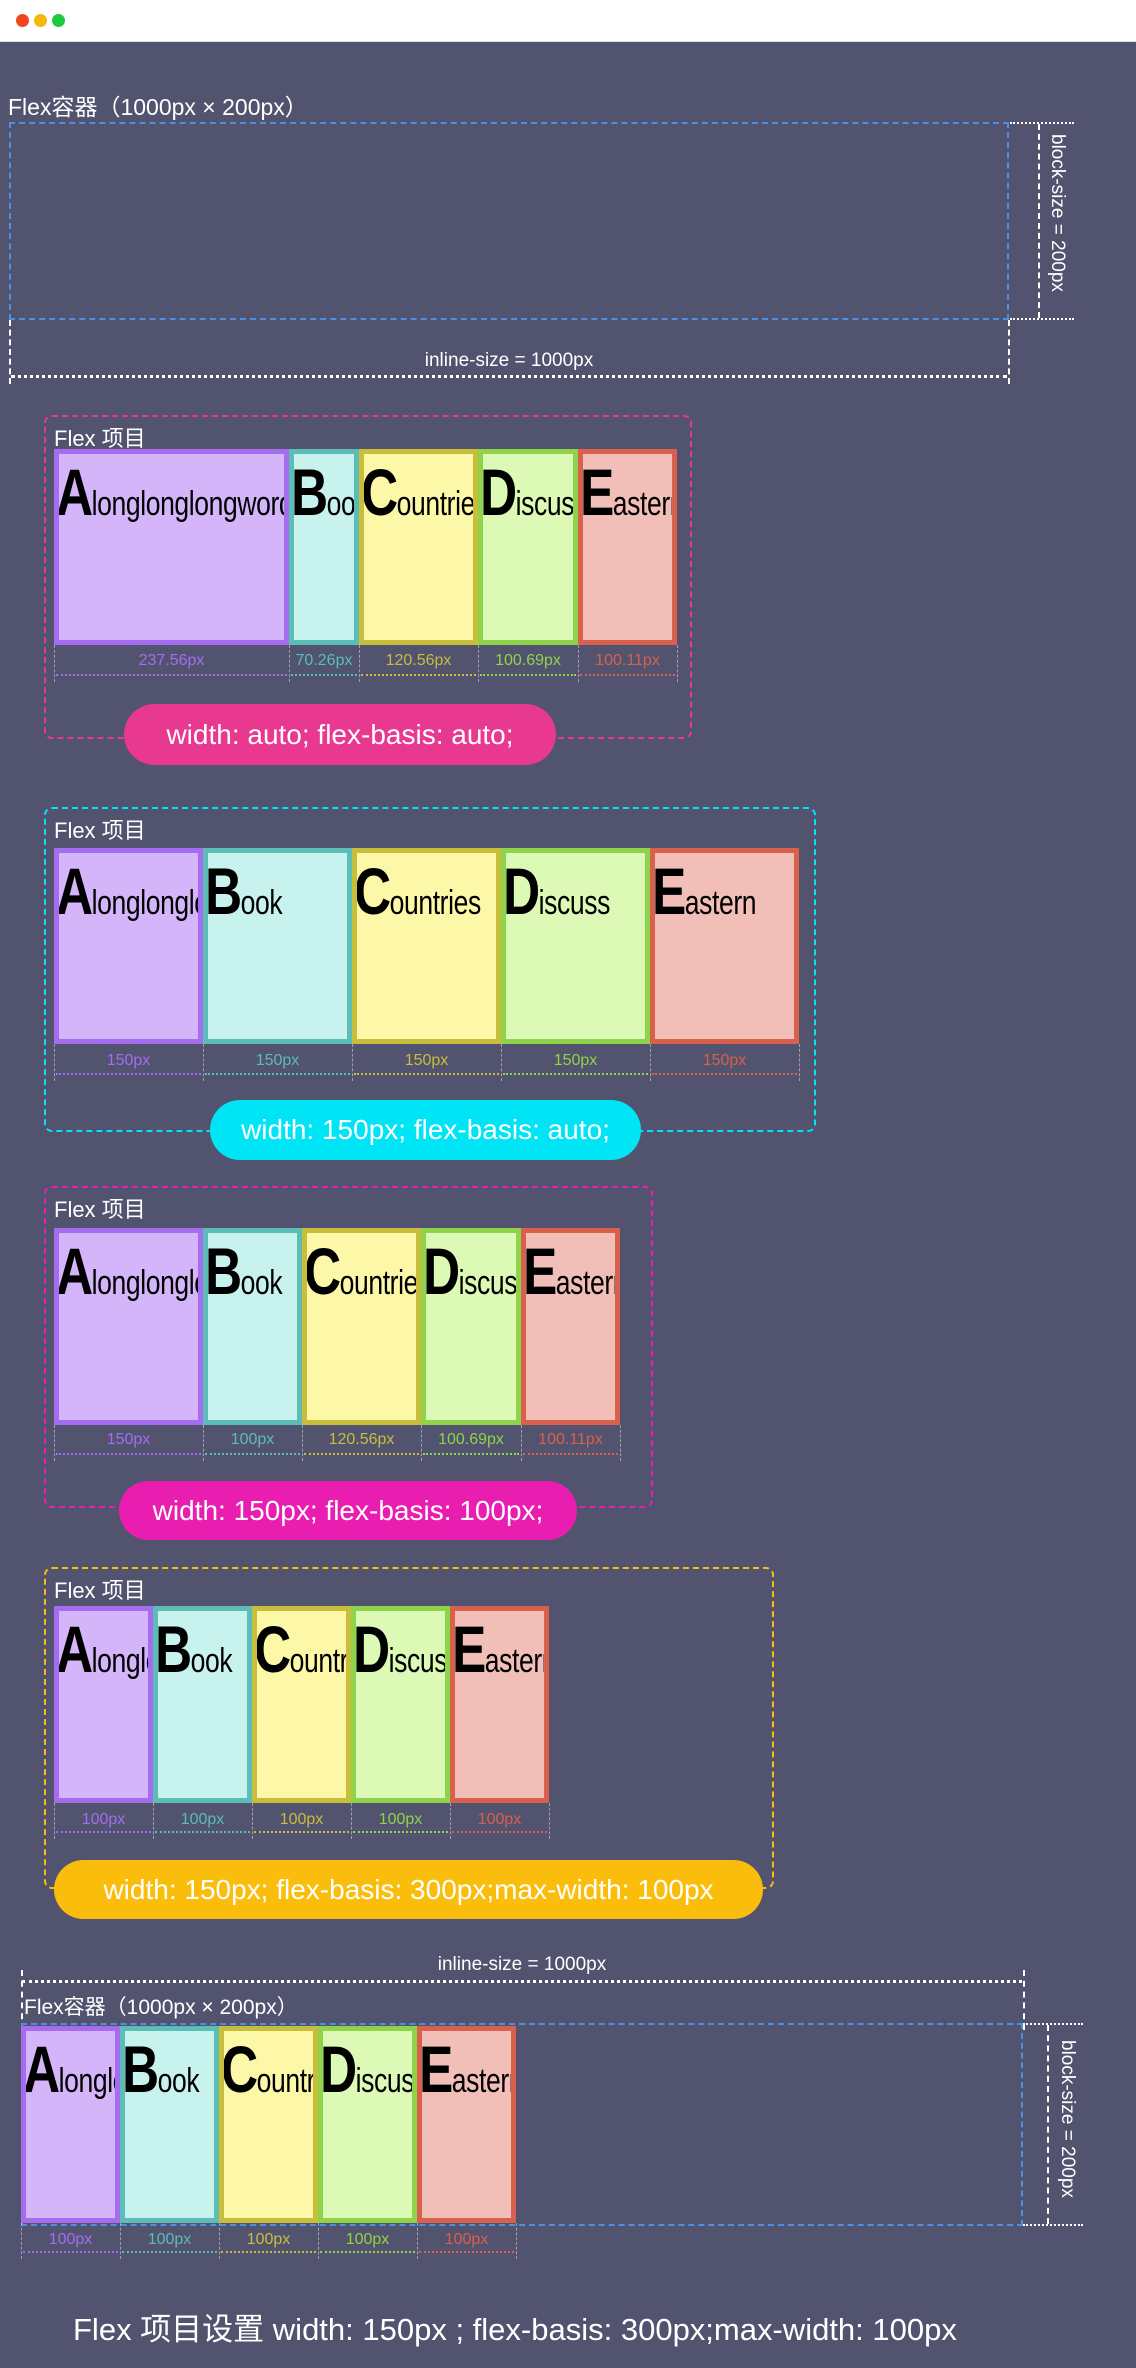 This screenshot has height=2368, width=1136. What do you see at coordinates (522, 1964) in the screenshot?
I see `bottom-inline-size-label: inline-size = 1000px` at bounding box center [522, 1964].